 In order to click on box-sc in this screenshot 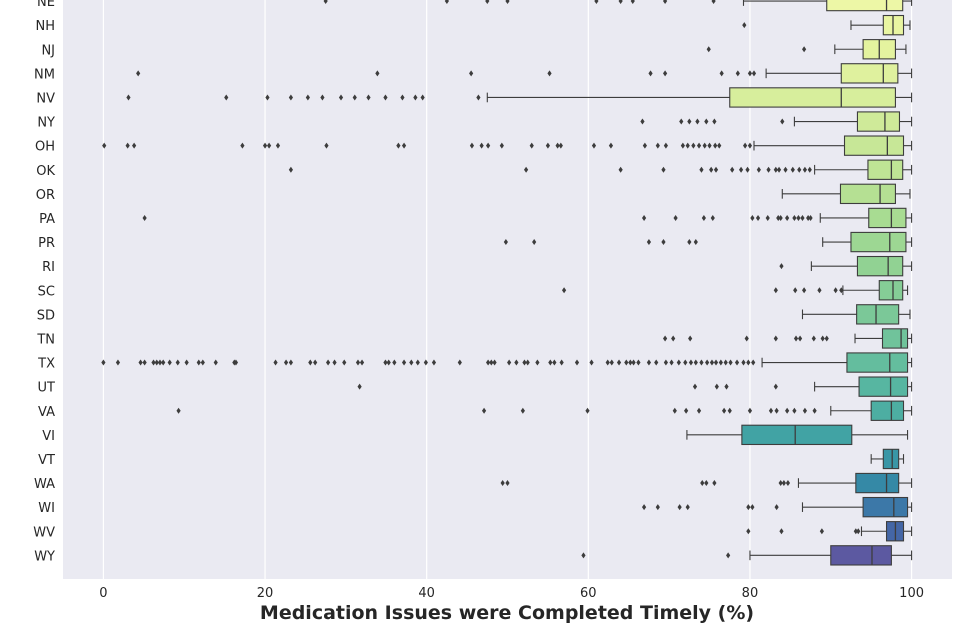, I will do `click(735, 290)`.